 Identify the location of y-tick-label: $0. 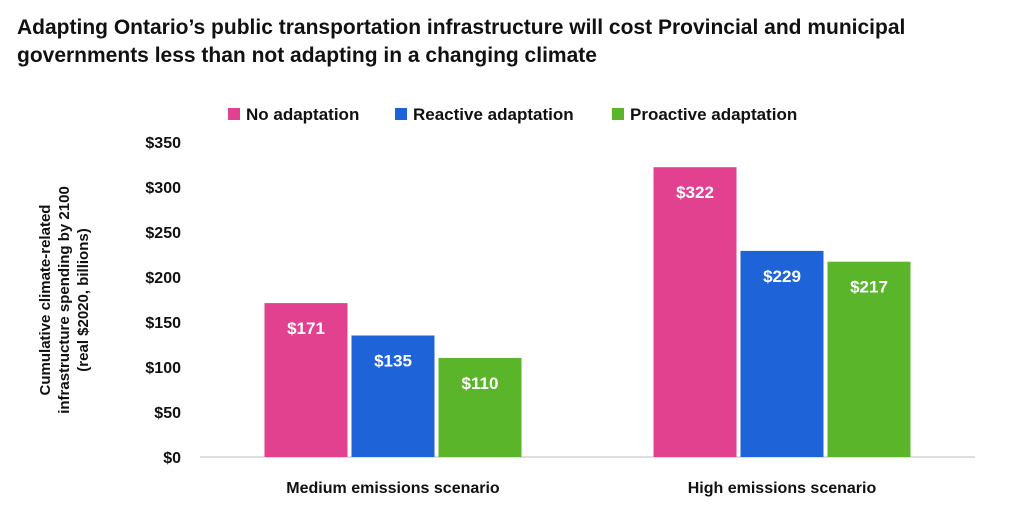
(172, 458).